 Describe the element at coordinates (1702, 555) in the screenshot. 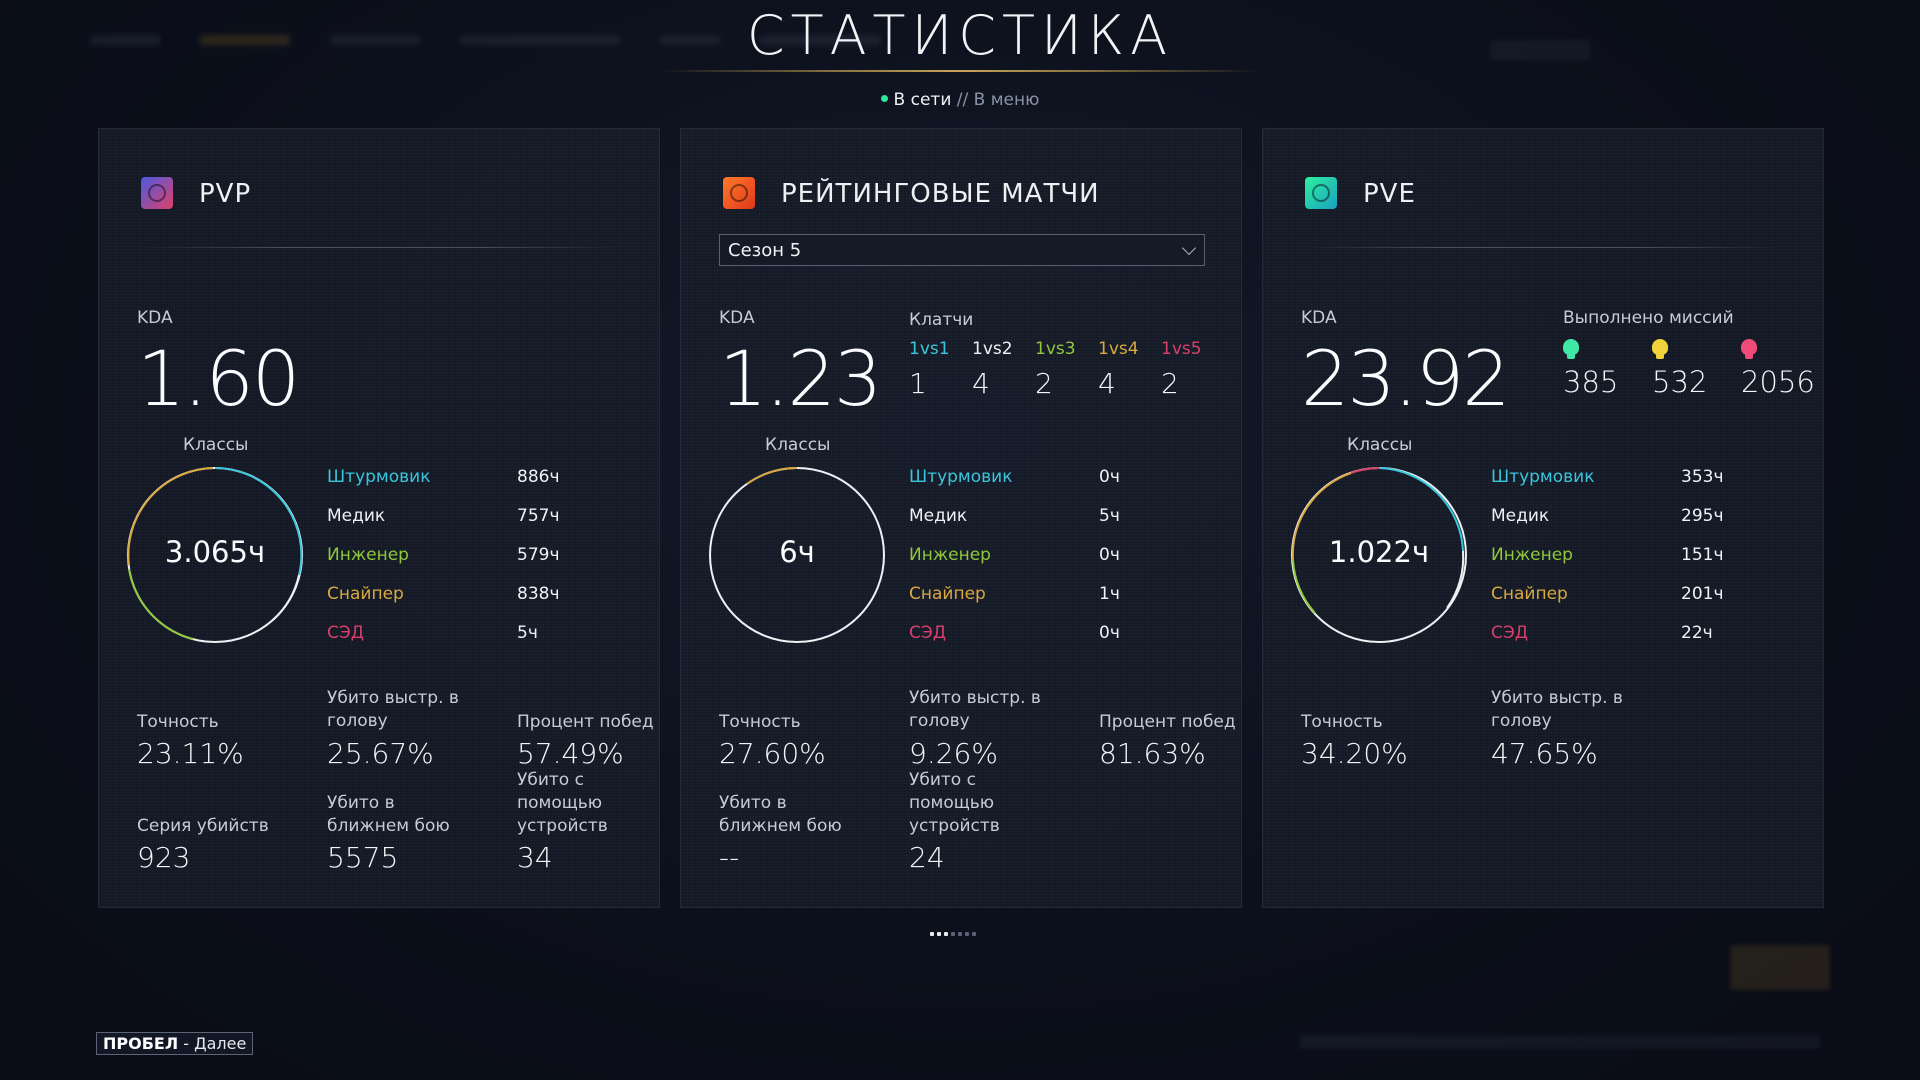

I see `class-hours-inzhener: 151ч` at that location.